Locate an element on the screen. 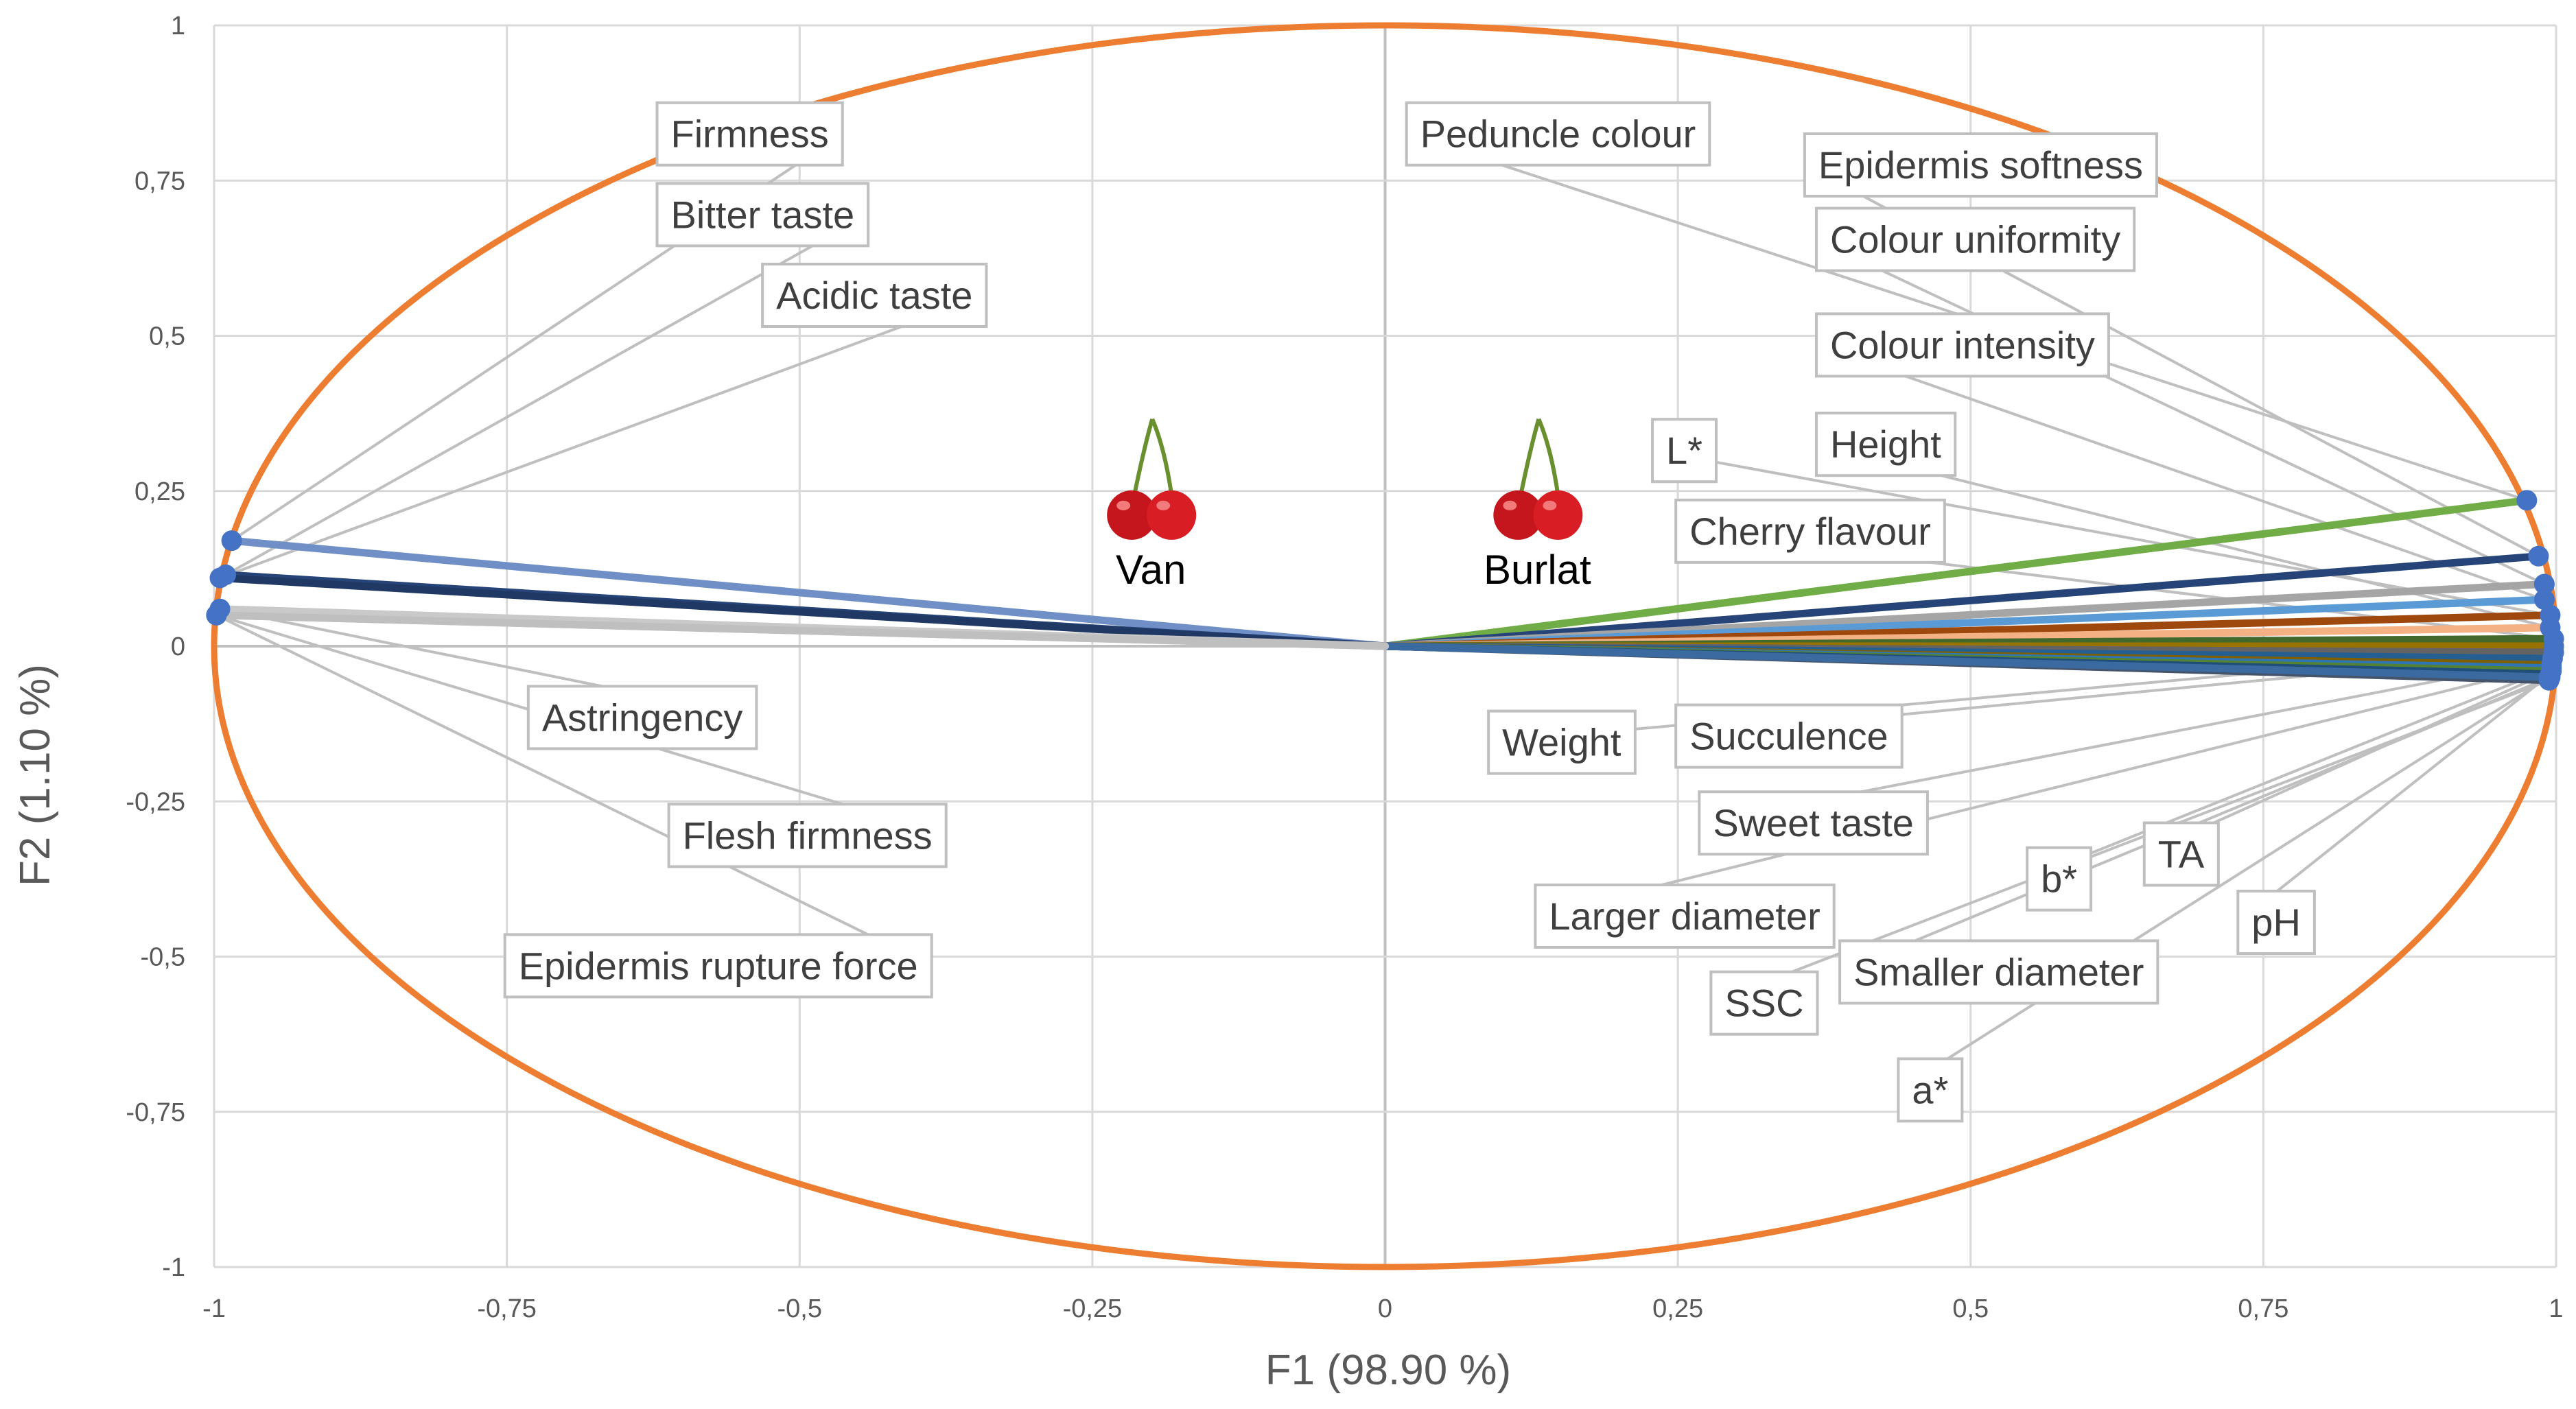 This screenshot has width=2576, height=1409. label-text: Epidermis rupture force is located at coordinates (718, 965).